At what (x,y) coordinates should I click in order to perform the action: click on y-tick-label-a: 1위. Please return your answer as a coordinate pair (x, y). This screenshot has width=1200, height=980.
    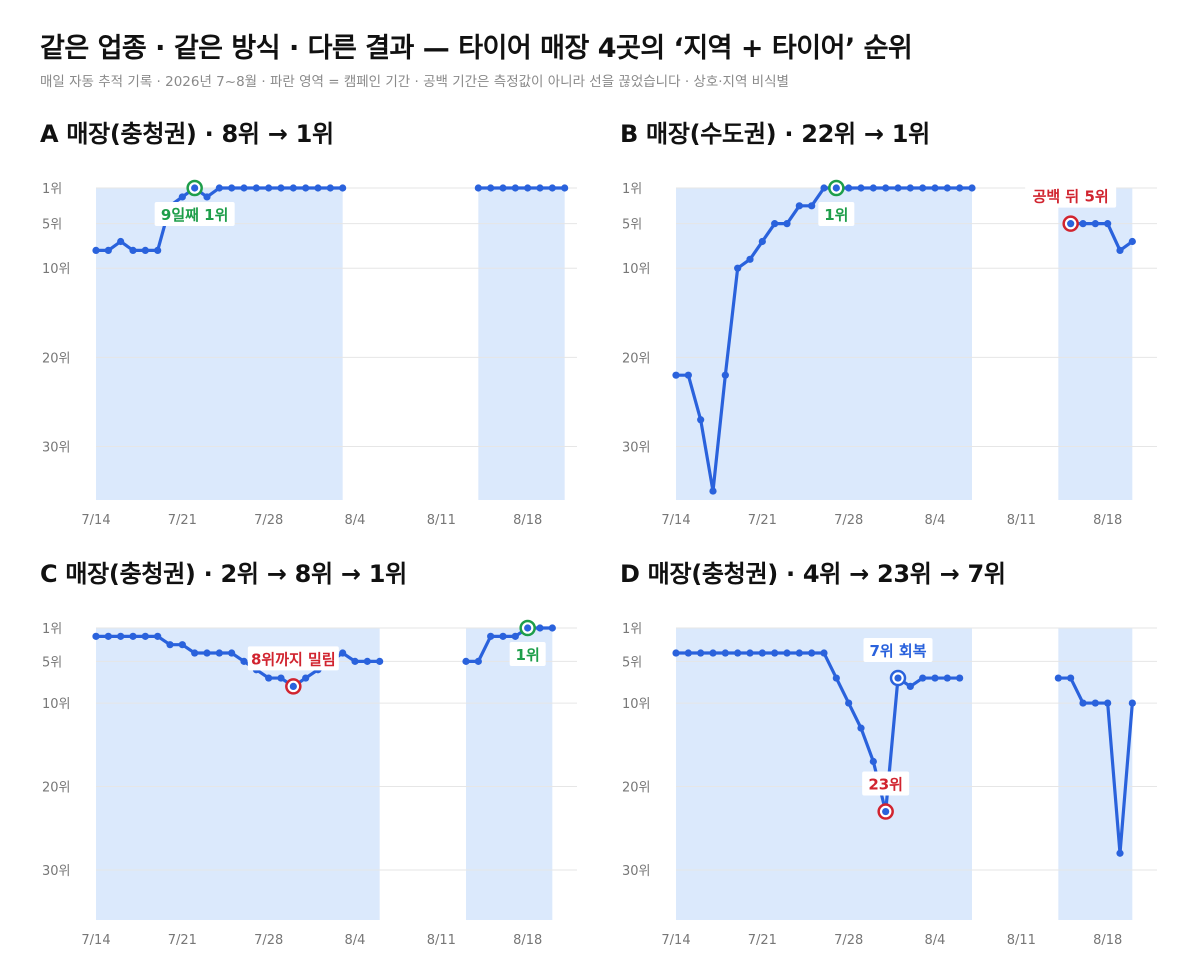
    Looking at the image, I should click on (52, 189).